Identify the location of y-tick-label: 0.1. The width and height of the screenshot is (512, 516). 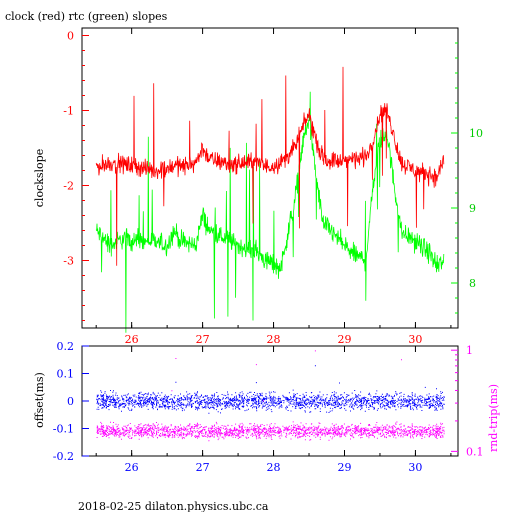
(66, 374).